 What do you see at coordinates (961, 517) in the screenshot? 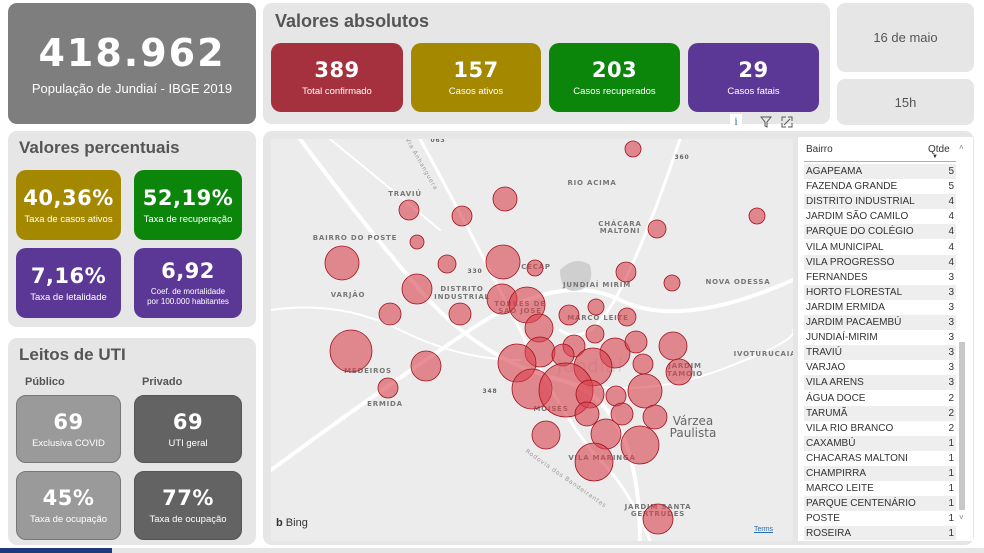
I see `scroll-down-icon: ˅` at bounding box center [961, 517].